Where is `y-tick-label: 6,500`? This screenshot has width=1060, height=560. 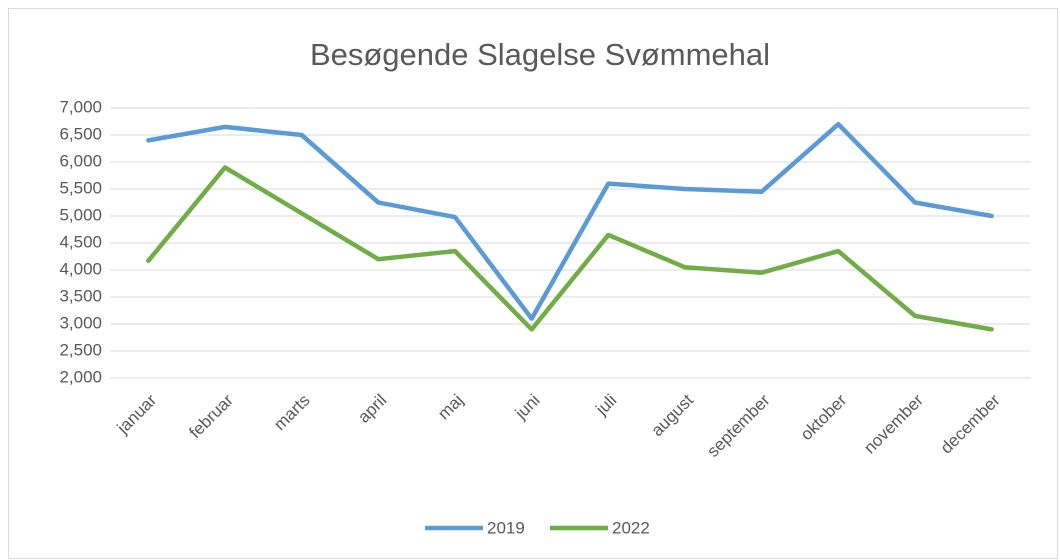 y-tick-label: 6,500 is located at coordinates (80, 133).